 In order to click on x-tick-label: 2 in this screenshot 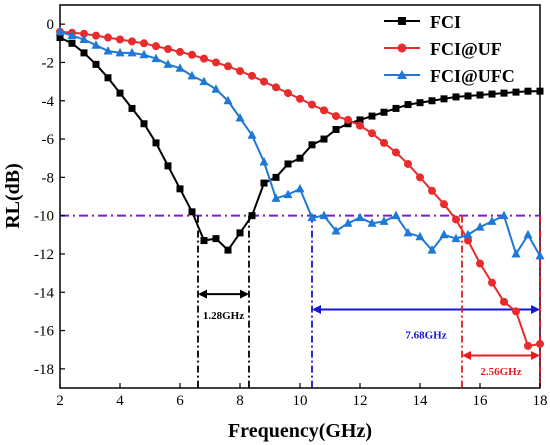, I will do `click(60, 401)`.